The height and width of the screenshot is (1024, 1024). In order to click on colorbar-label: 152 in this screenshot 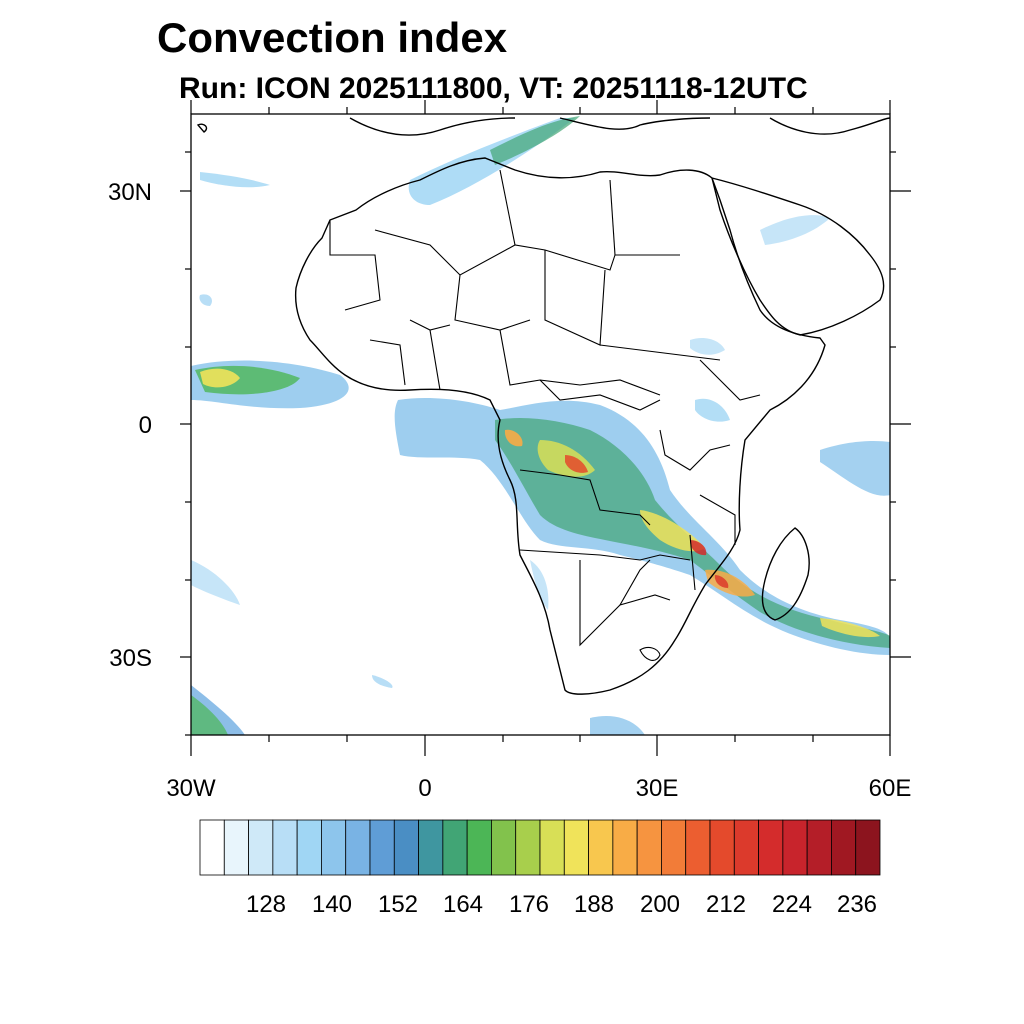, I will do `click(398, 904)`.